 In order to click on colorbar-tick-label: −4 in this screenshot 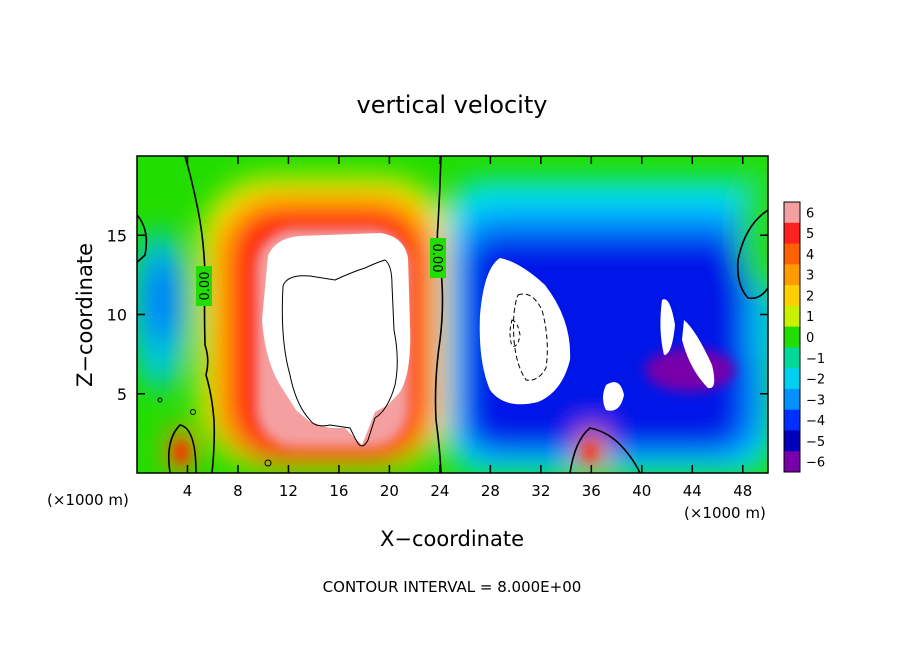, I will do `click(815, 421)`.